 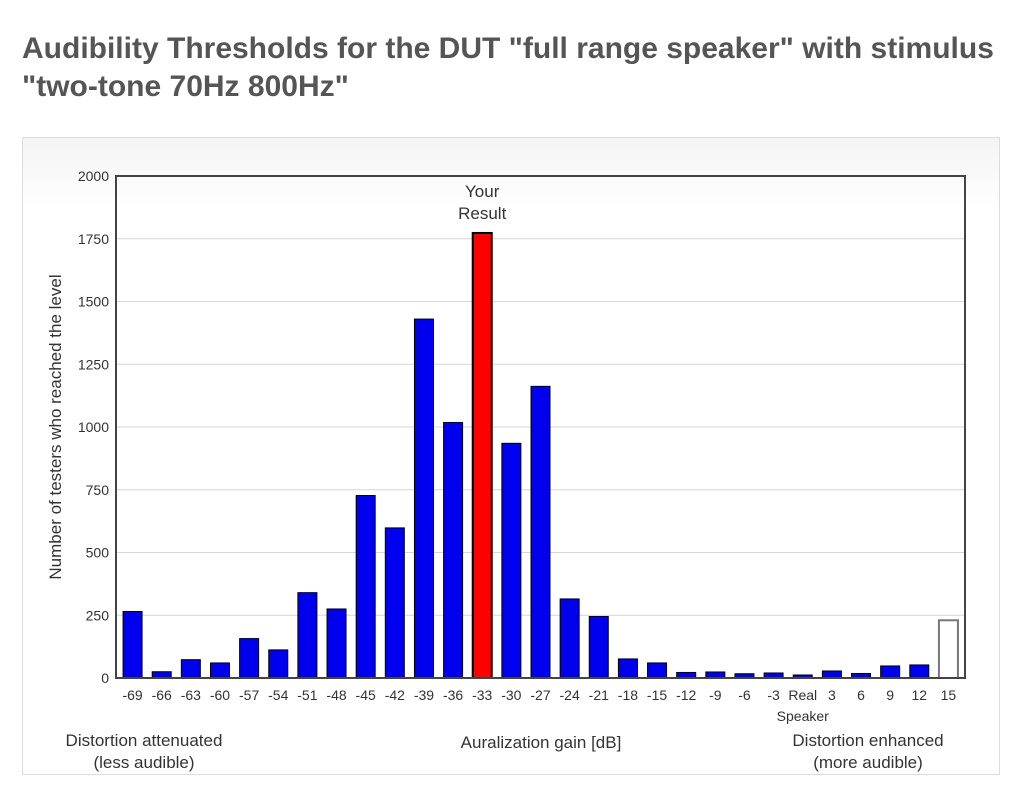 What do you see at coordinates (773, 695) in the screenshot?
I see `x-tick-label: -3` at bounding box center [773, 695].